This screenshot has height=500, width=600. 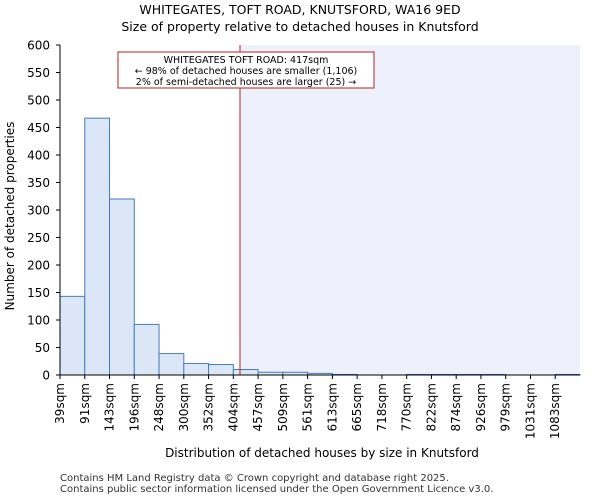 What do you see at coordinates (146, 349) in the screenshot?
I see `bar-196sqm` at bounding box center [146, 349].